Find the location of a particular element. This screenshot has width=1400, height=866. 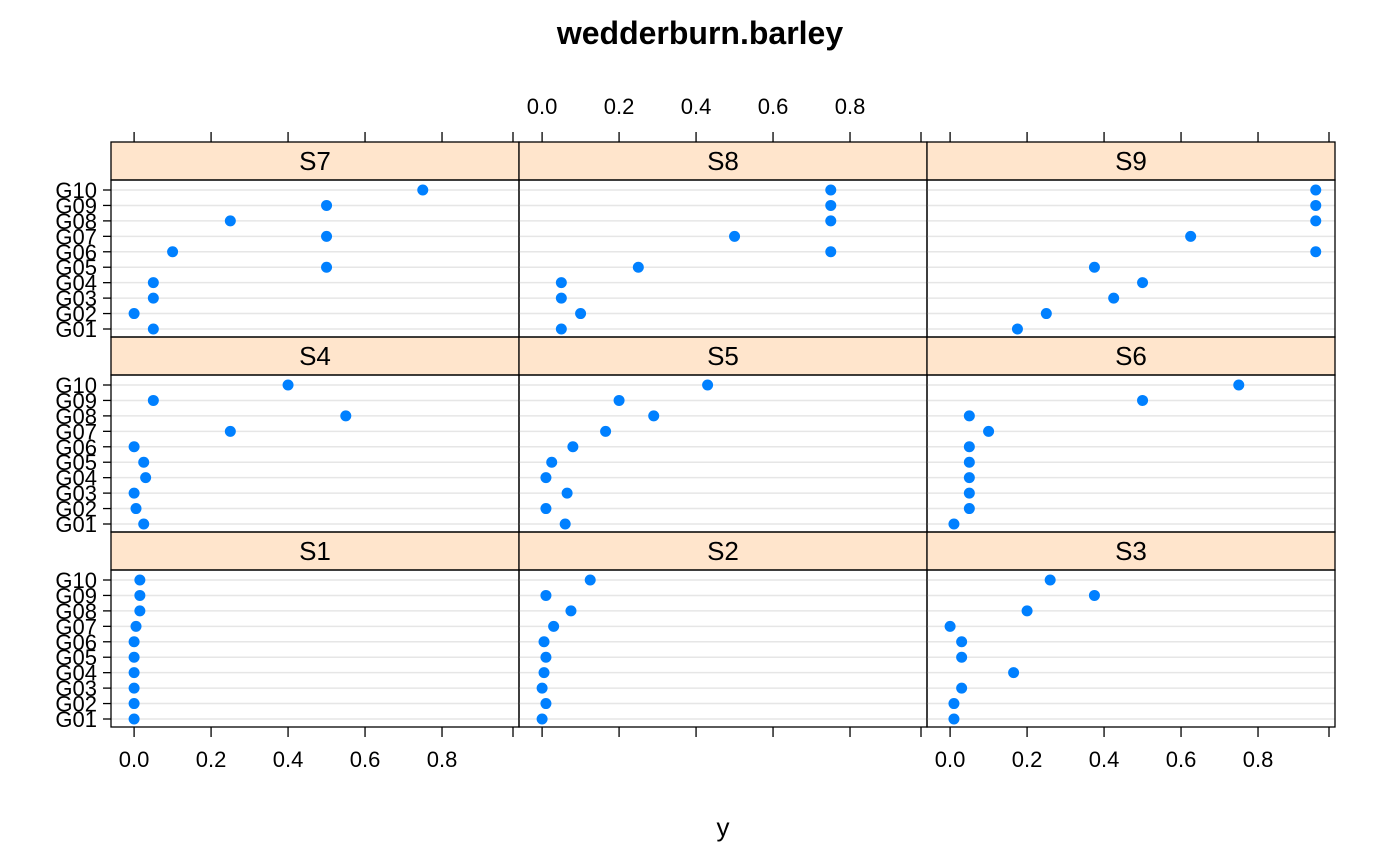

strip-label: S1 is located at coordinates (315, 551).